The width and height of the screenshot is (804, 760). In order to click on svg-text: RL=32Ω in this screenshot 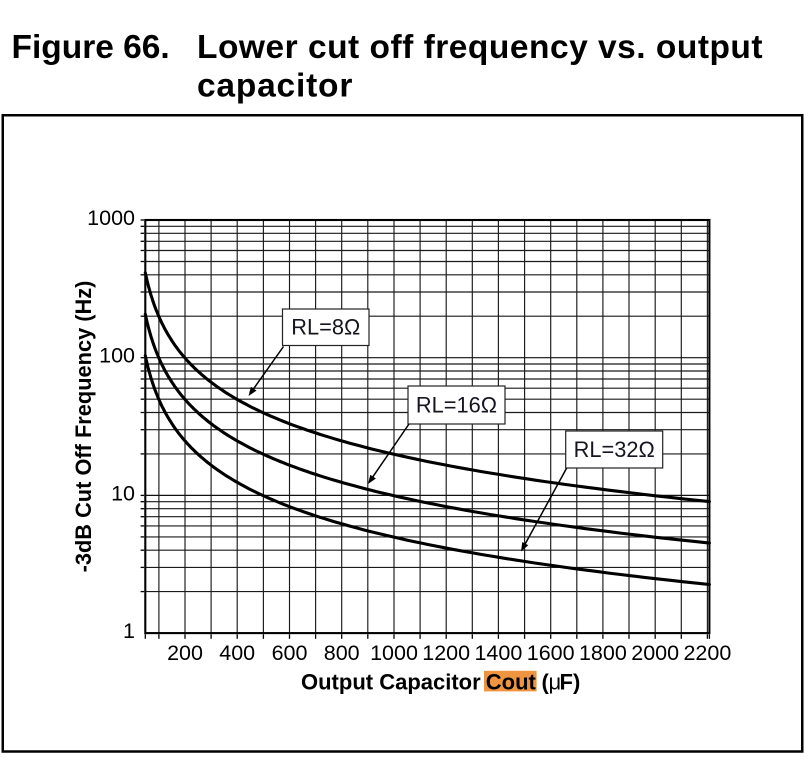, I will do `click(614, 449)`.